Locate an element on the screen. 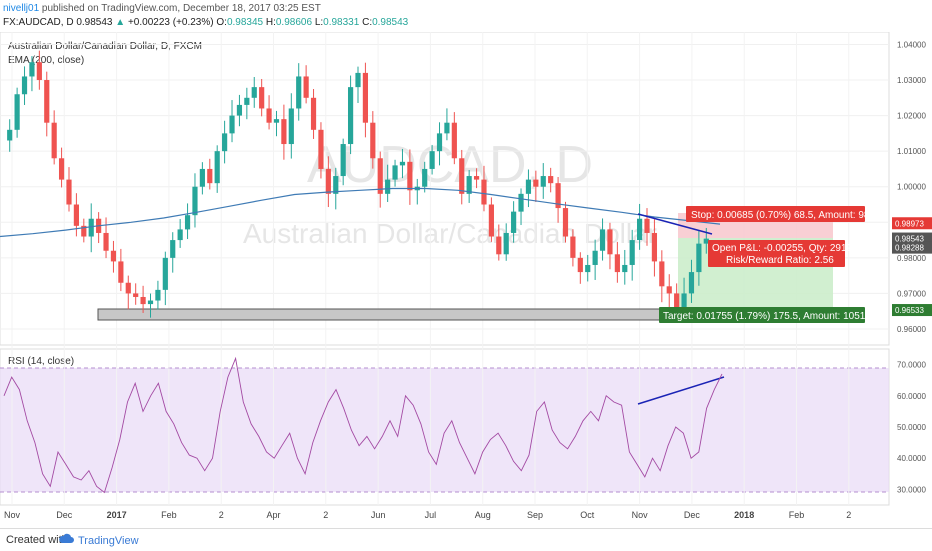 This screenshot has width=932, height=551. support-zone is located at coordinates (394, 314).